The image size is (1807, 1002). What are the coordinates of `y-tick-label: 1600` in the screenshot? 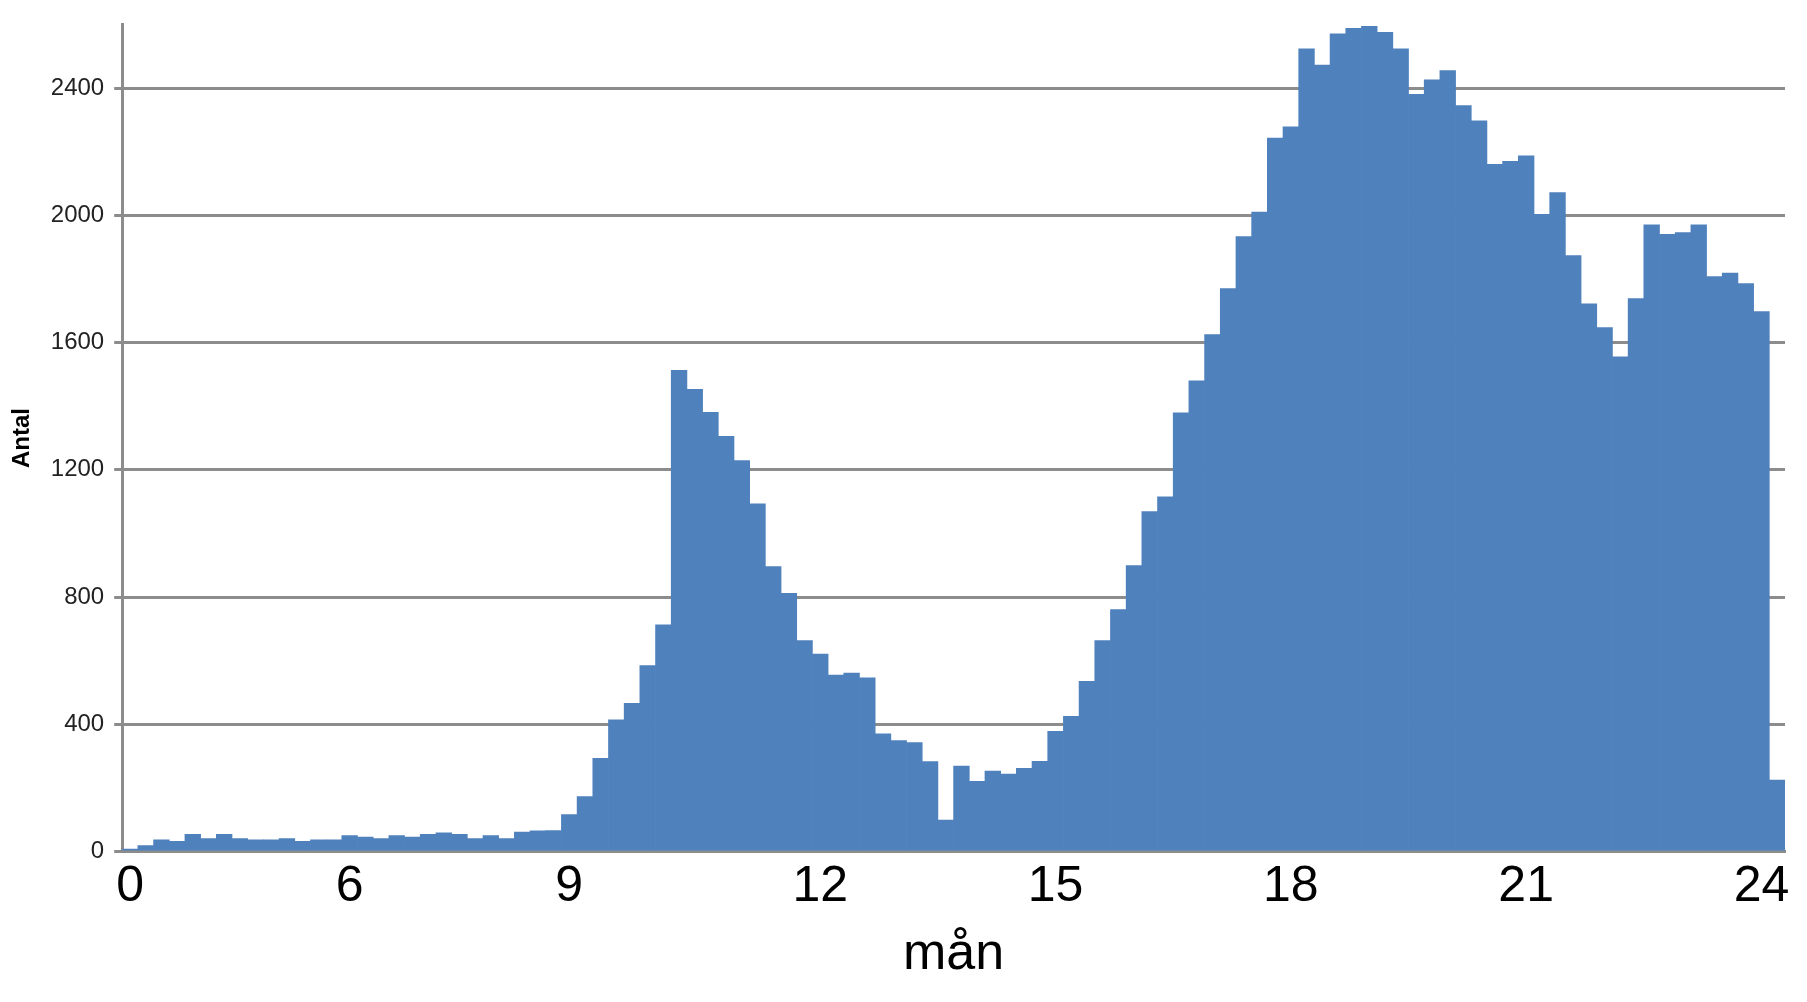 It's located at (77, 341).